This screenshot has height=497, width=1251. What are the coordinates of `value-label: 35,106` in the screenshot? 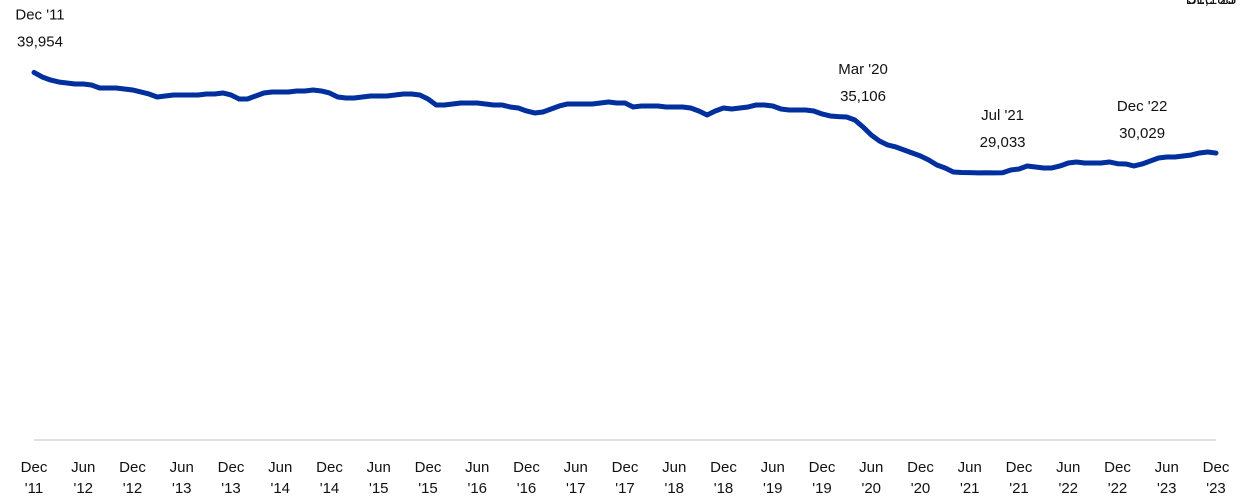 It's located at (863, 96).